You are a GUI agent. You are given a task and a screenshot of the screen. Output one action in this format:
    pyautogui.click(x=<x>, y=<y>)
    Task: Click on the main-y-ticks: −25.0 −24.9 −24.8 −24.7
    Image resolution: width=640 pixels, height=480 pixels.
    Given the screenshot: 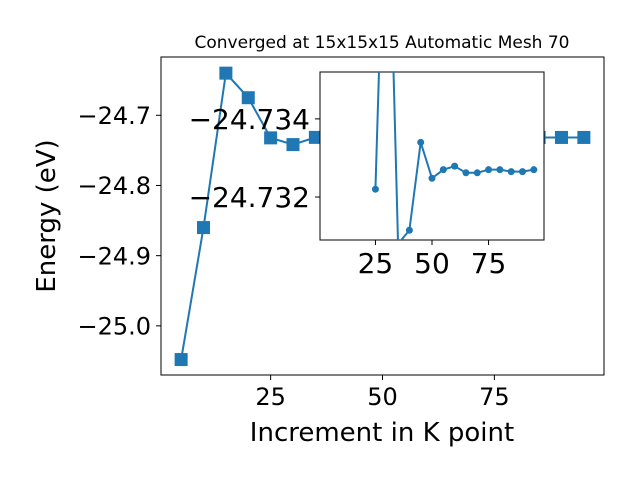 What is the action you would take?
    pyautogui.click(x=119, y=221)
    